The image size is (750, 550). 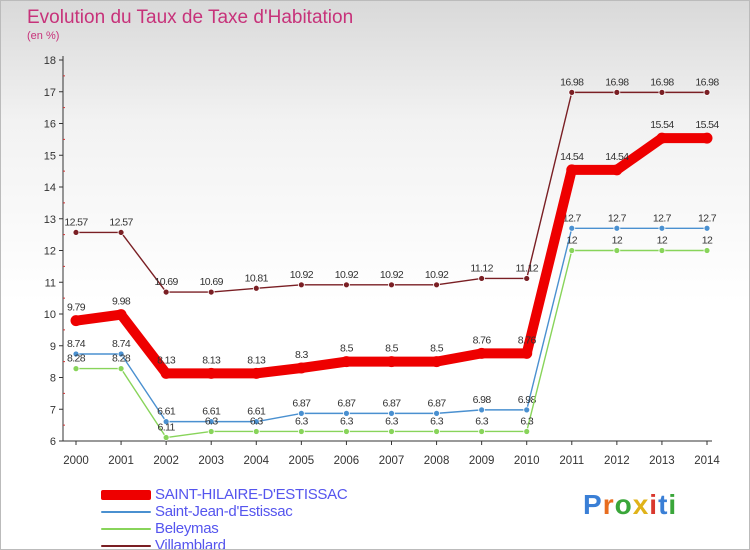 What do you see at coordinates (617, 461) in the screenshot?
I see `x-tick-label: 2012` at bounding box center [617, 461].